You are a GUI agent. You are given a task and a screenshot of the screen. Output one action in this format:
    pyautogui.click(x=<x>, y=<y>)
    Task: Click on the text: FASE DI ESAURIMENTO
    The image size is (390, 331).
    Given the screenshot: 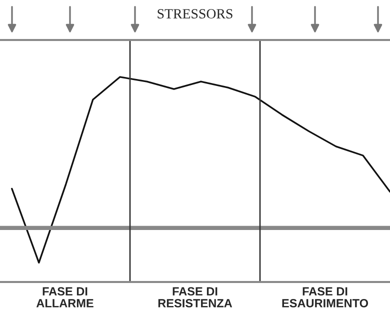 What is the action you would take?
    pyautogui.click(x=325, y=297)
    